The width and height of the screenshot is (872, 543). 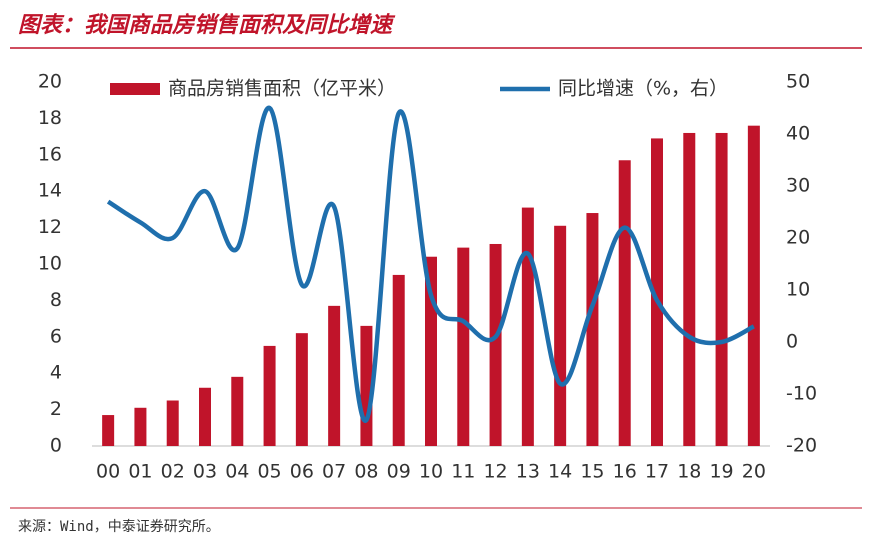 What do you see at coordinates (302, 472) in the screenshot?
I see `x-tick-label: 06` at bounding box center [302, 472].